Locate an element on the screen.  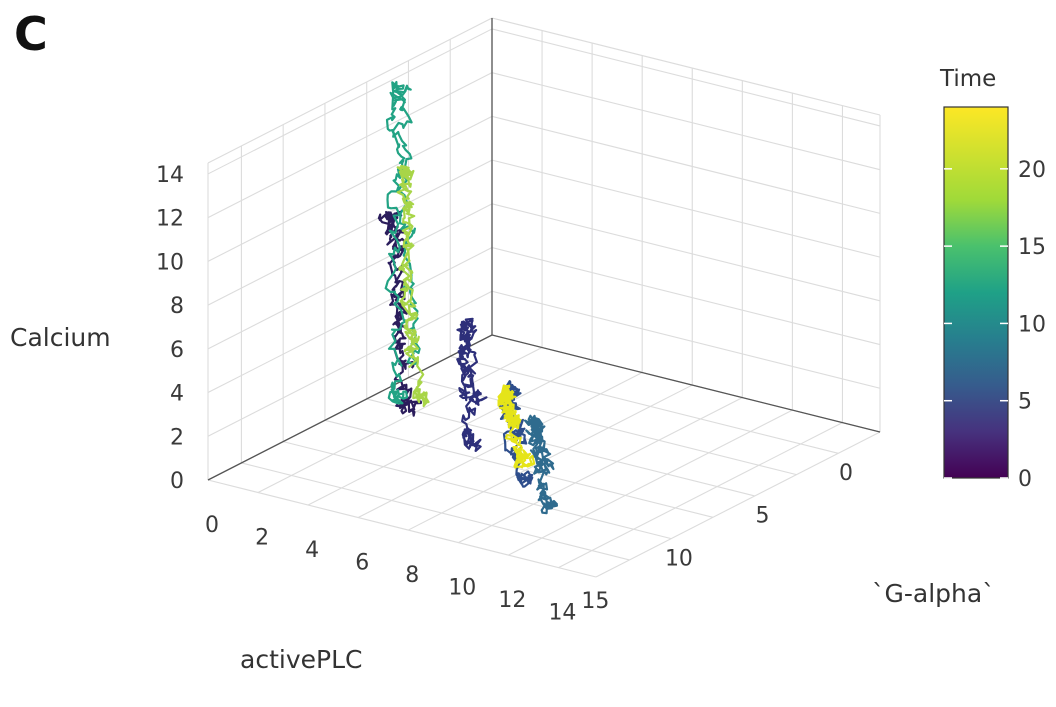
colorbar-title: Time is located at coordinates (967, 79).